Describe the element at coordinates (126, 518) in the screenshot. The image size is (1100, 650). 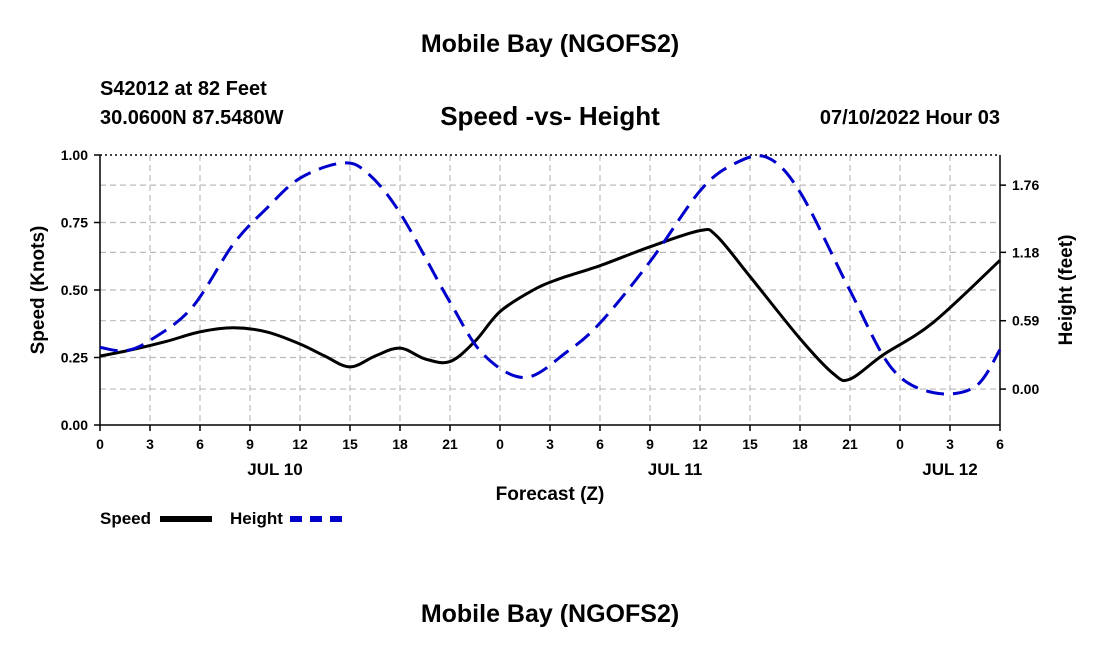
I see `legend-speed-label: Speed` at that location.